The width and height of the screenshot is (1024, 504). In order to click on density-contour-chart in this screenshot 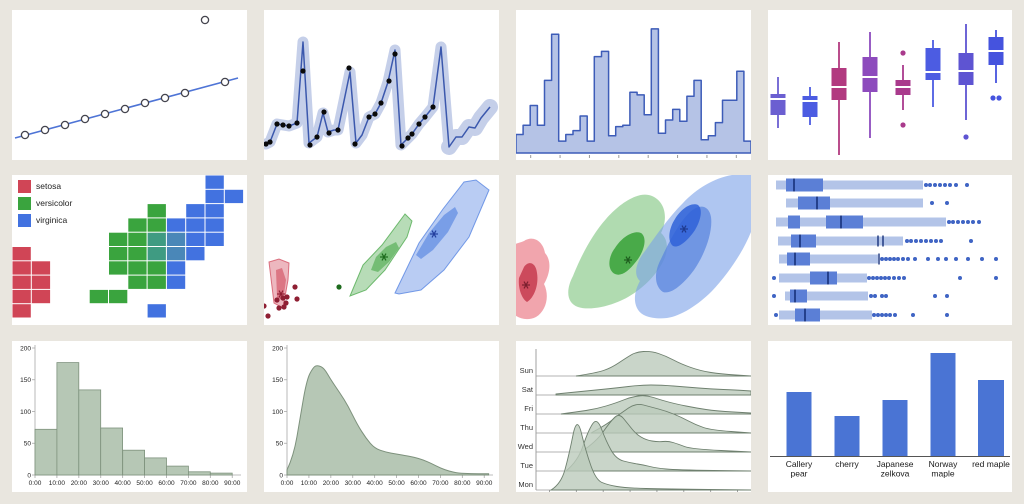, I will do `click(633, 247)`.